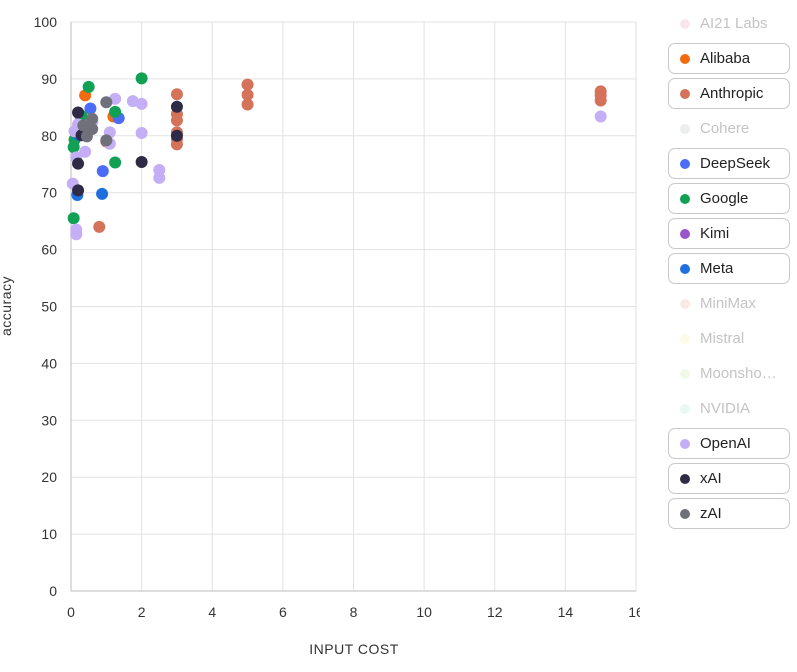 This screenshot has width=797, height=672. Describe the element at coordinates (283, 612) in the screenshot. I see `x-tick-label: 6` at that location.